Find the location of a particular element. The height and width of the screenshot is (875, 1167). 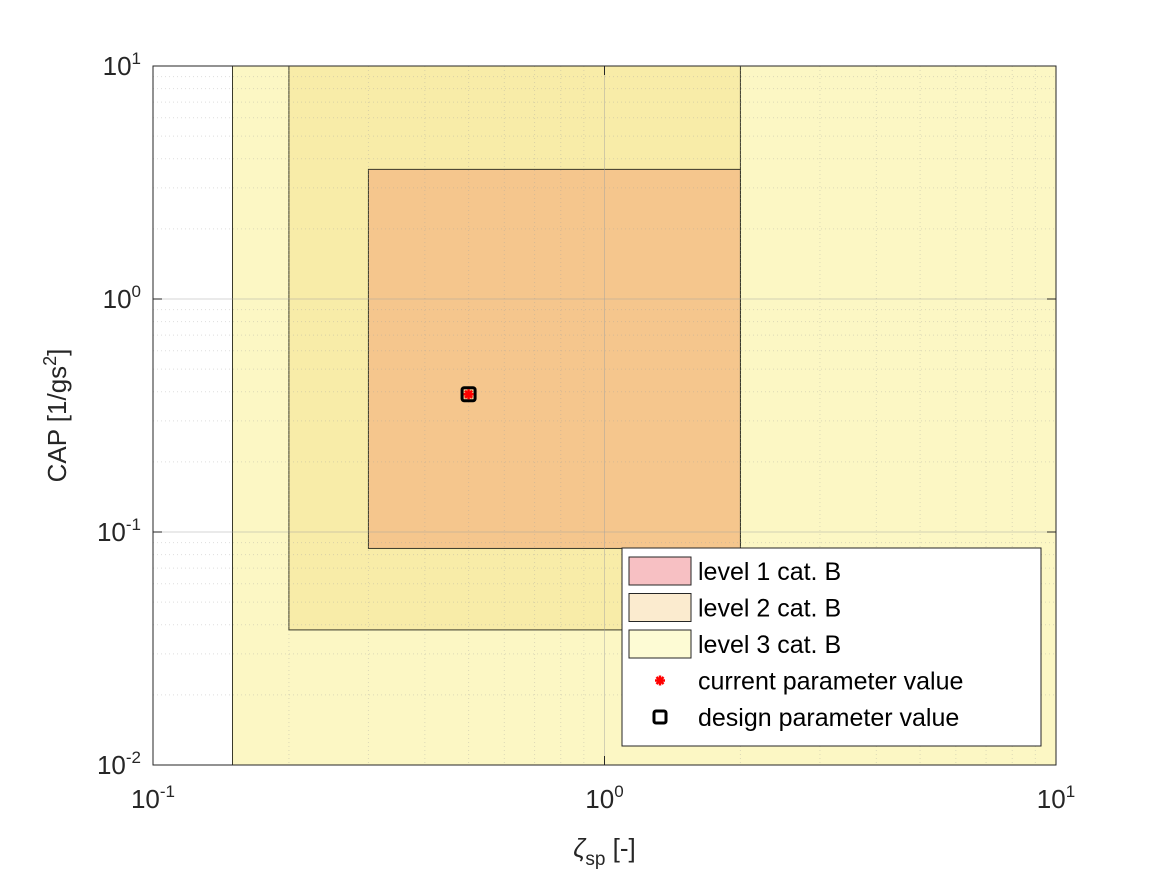

svg-text: CAP [1/gs2] is located at coordinates (56, 416).